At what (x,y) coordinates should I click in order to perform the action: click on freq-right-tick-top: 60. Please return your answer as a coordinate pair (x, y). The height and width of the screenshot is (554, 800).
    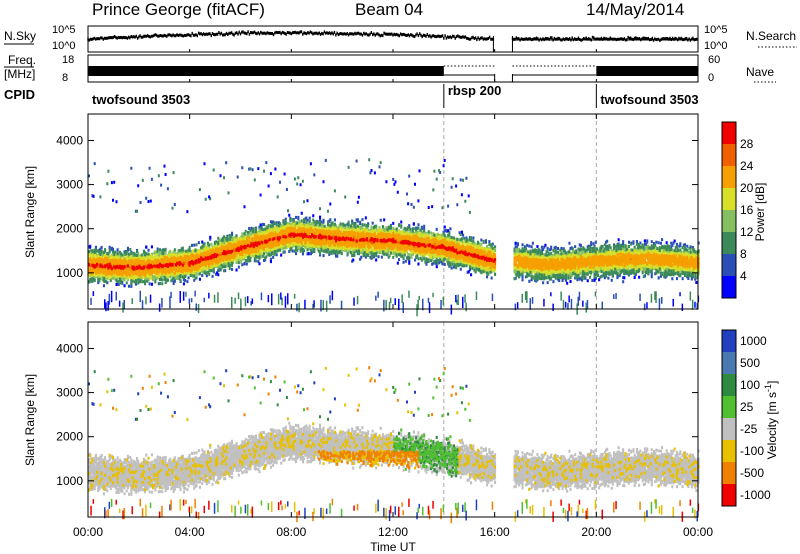
    Looking at the image, I should click on (714, 60).